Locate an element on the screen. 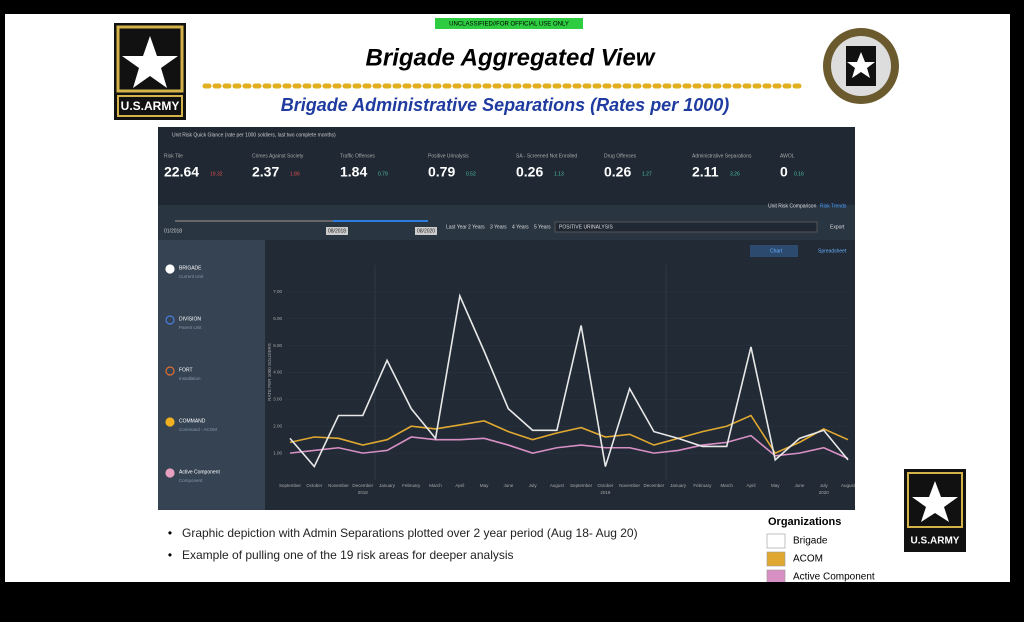 The width and height of the screenshot is (1024, 622). org-legend: Organizations is located at coordinates (804, 522).